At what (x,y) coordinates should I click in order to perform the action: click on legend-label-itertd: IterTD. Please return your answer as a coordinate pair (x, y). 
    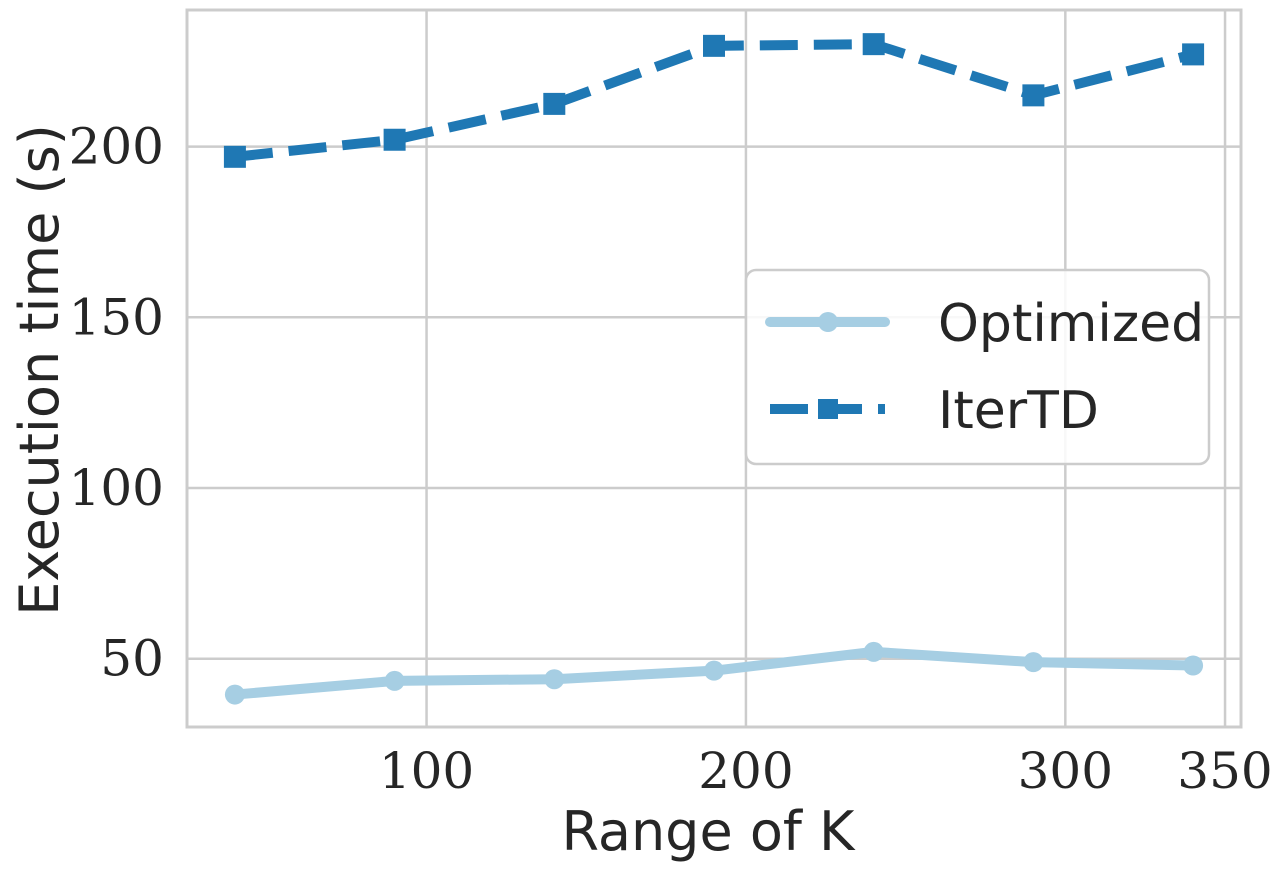
    Looking at the image, I should click on (1018, 411).